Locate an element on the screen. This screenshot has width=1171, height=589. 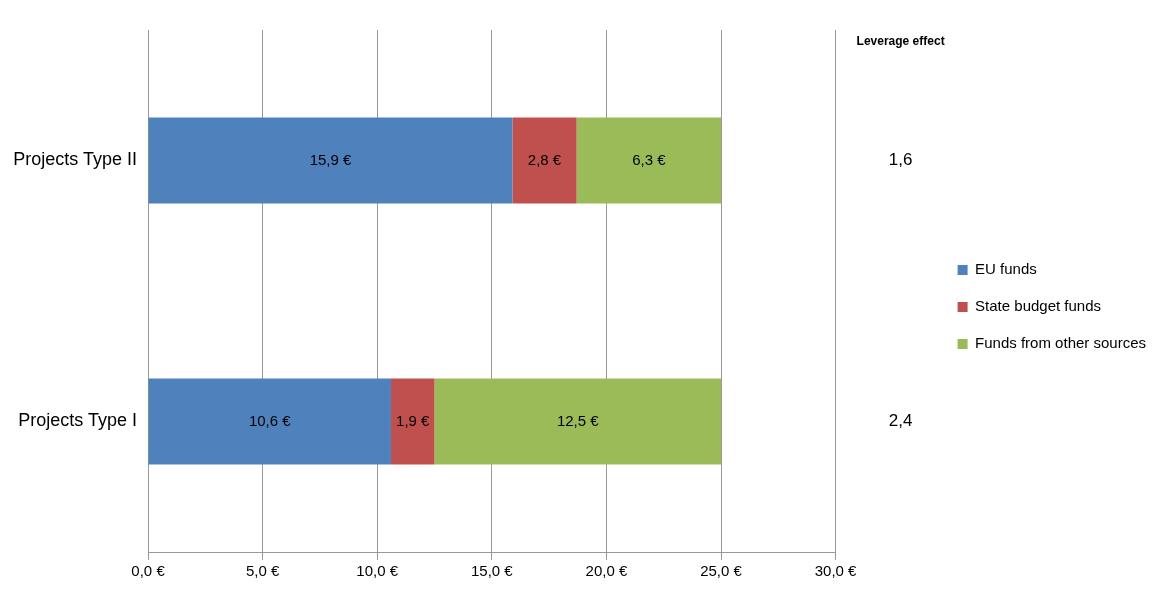
data-label: 12,5 € is located at coordinates (578, 420).